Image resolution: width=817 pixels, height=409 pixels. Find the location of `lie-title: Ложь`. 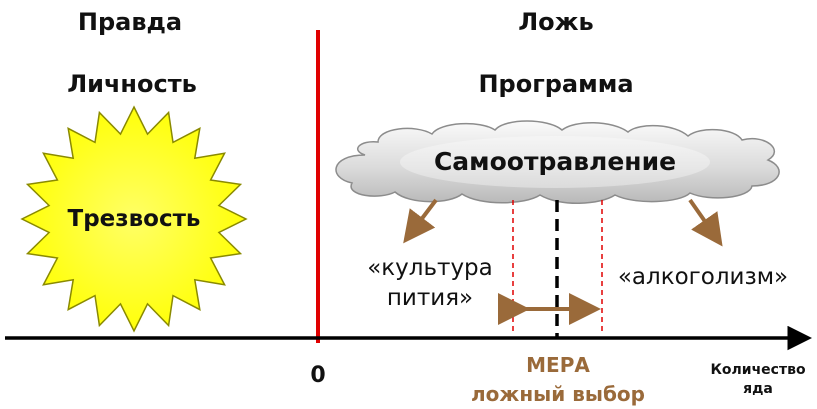

lie-title: Ложь is located at coordinates (555, 22).